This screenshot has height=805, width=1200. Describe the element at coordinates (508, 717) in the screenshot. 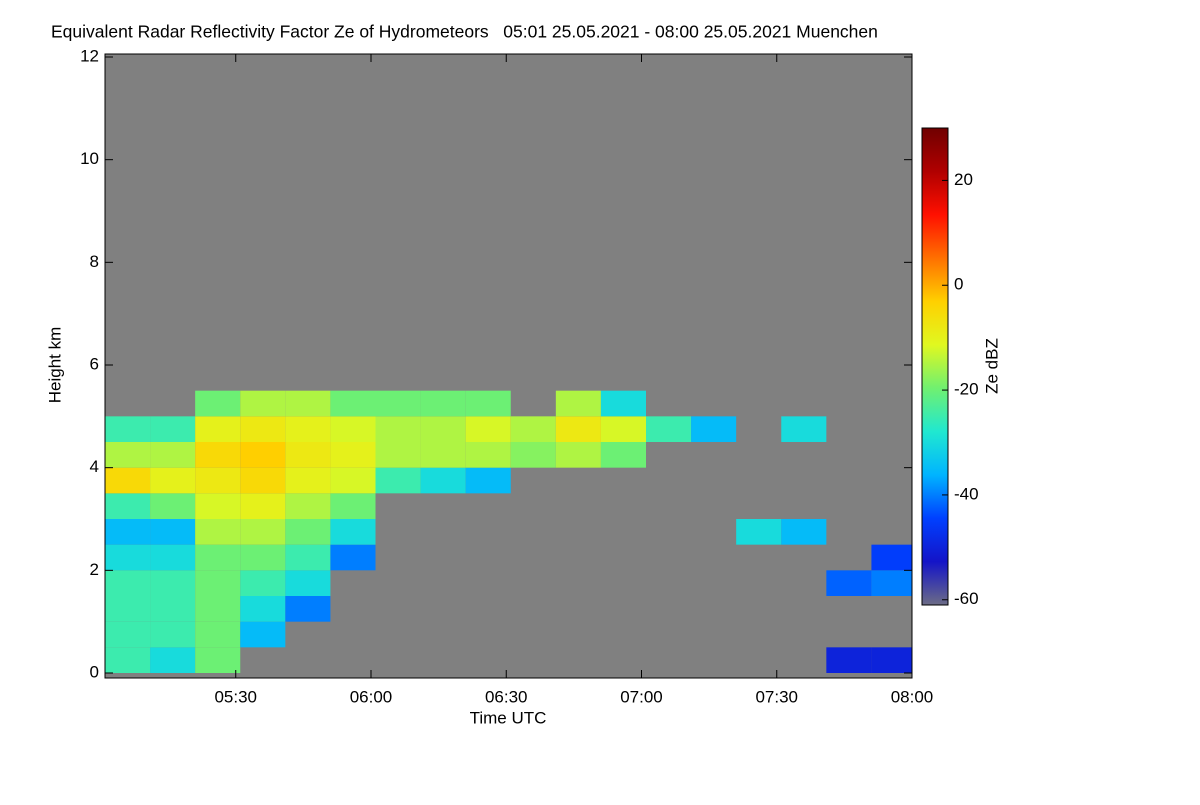

I see `x-axis-label: Time UTC` at that location.